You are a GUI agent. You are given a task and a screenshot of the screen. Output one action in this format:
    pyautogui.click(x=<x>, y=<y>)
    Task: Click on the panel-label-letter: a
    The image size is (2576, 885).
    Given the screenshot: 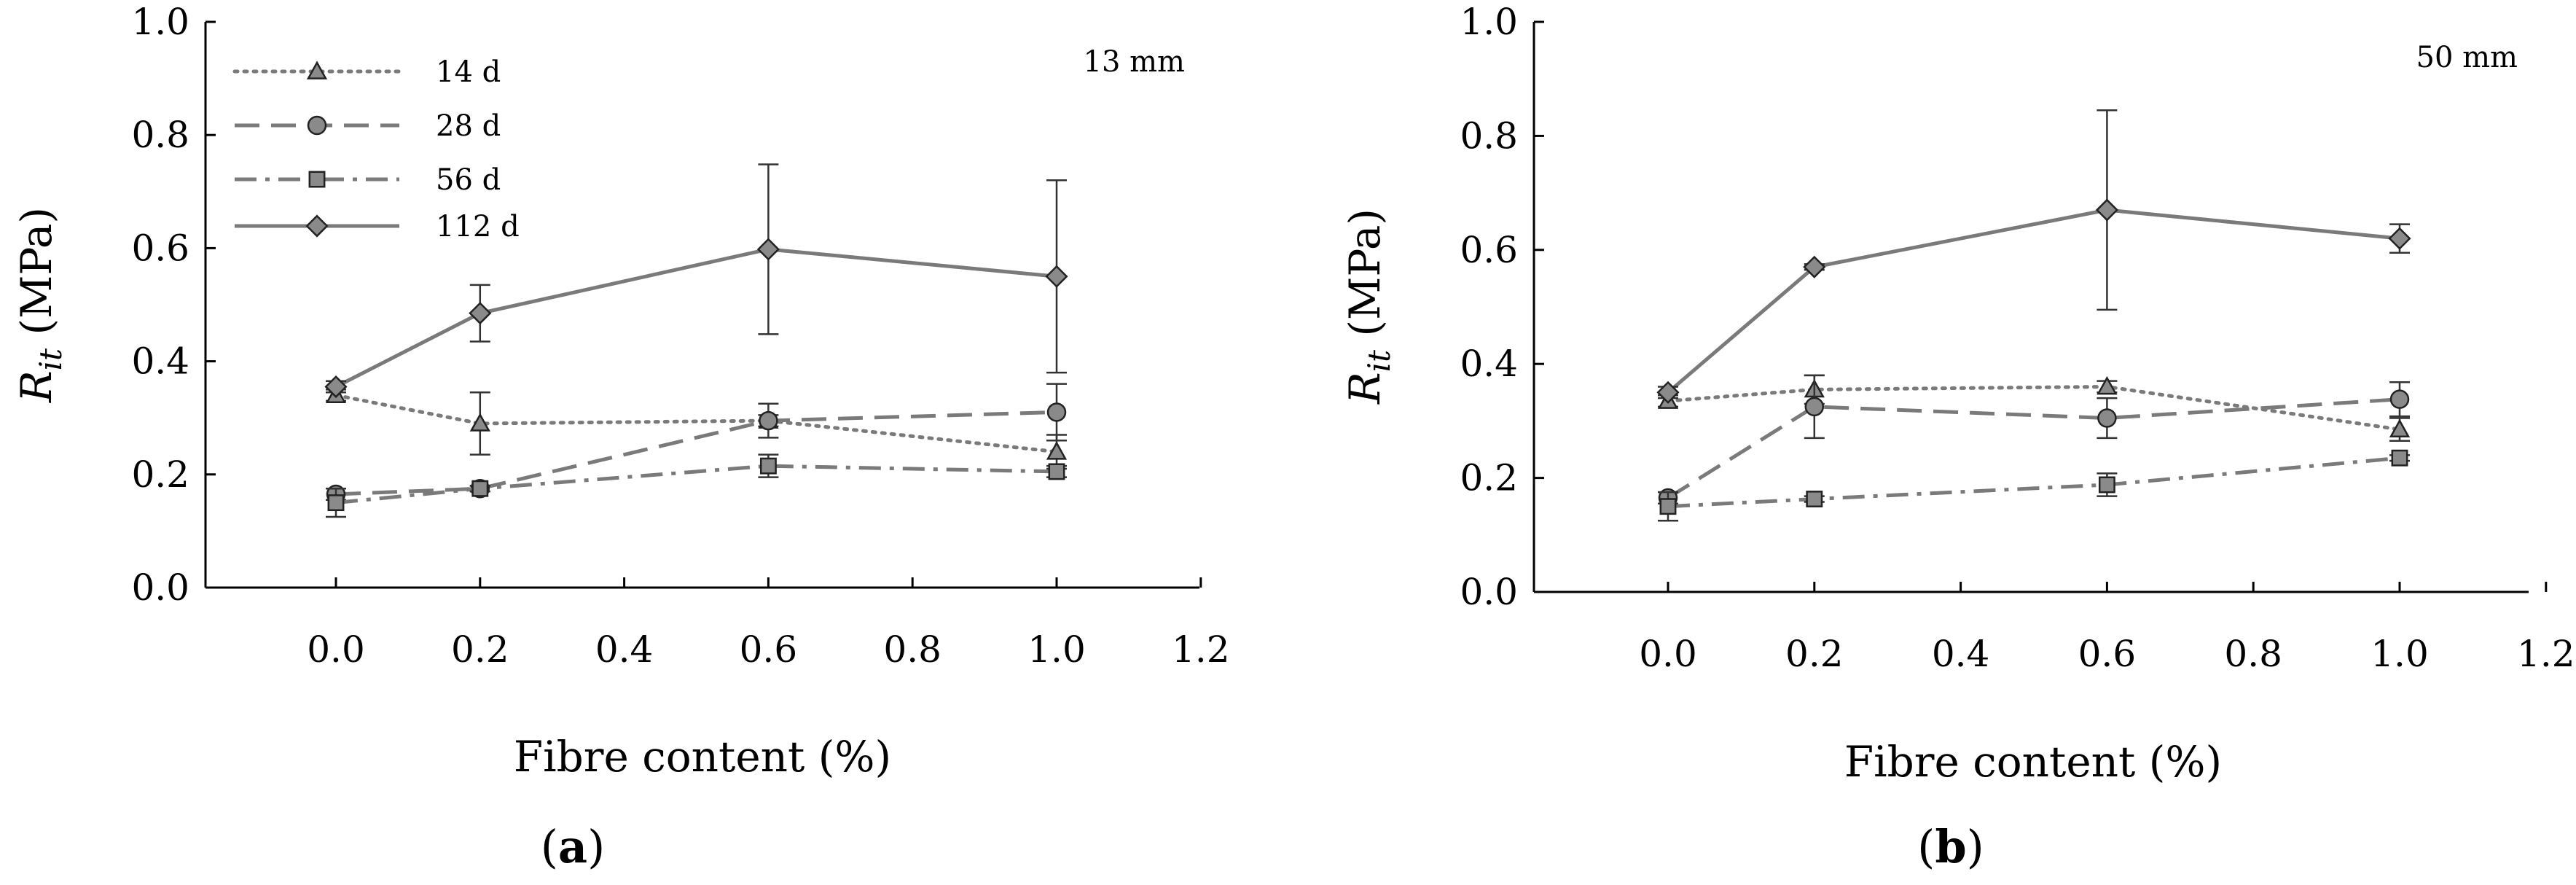 What is the action you would take?
    pyautogui.click(x=572, y=846)
    